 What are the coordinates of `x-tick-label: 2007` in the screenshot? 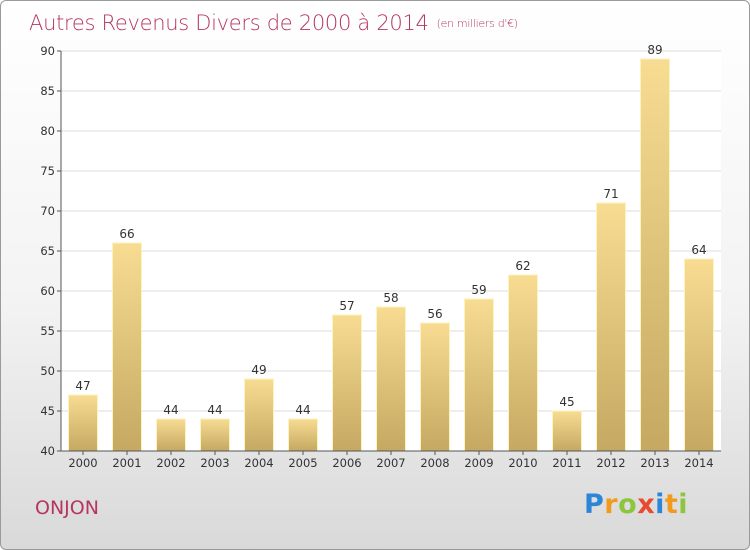 It's located at (390, 463).